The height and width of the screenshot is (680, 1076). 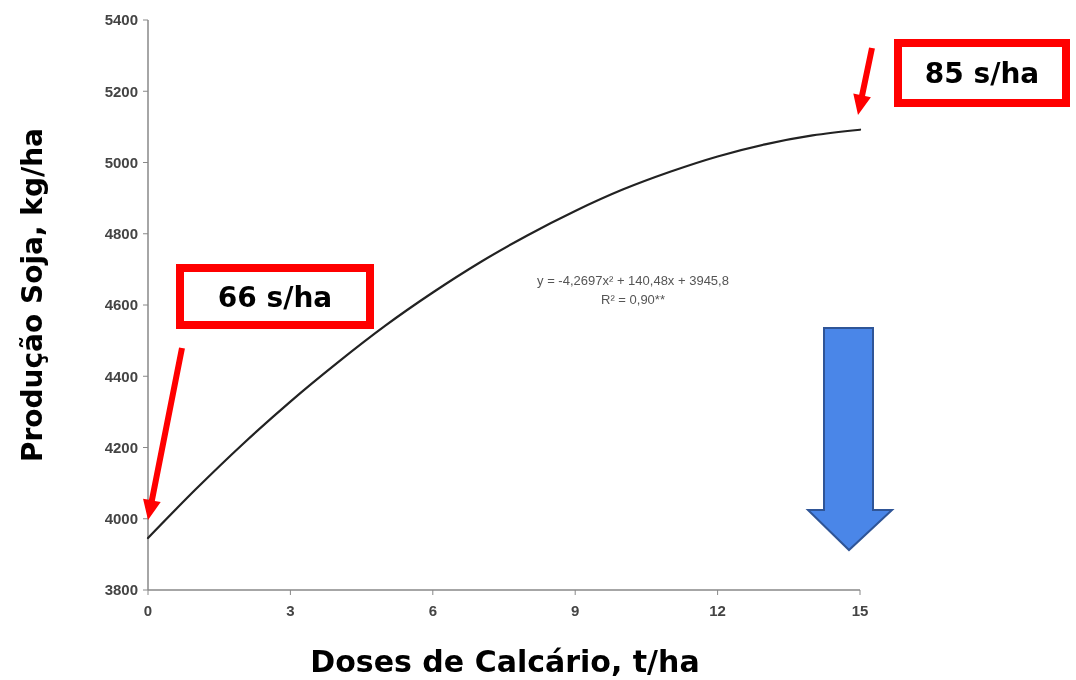 I want to click on x-axis-title: Doses de Calcário, t/ha, so click(x=505, y=661).